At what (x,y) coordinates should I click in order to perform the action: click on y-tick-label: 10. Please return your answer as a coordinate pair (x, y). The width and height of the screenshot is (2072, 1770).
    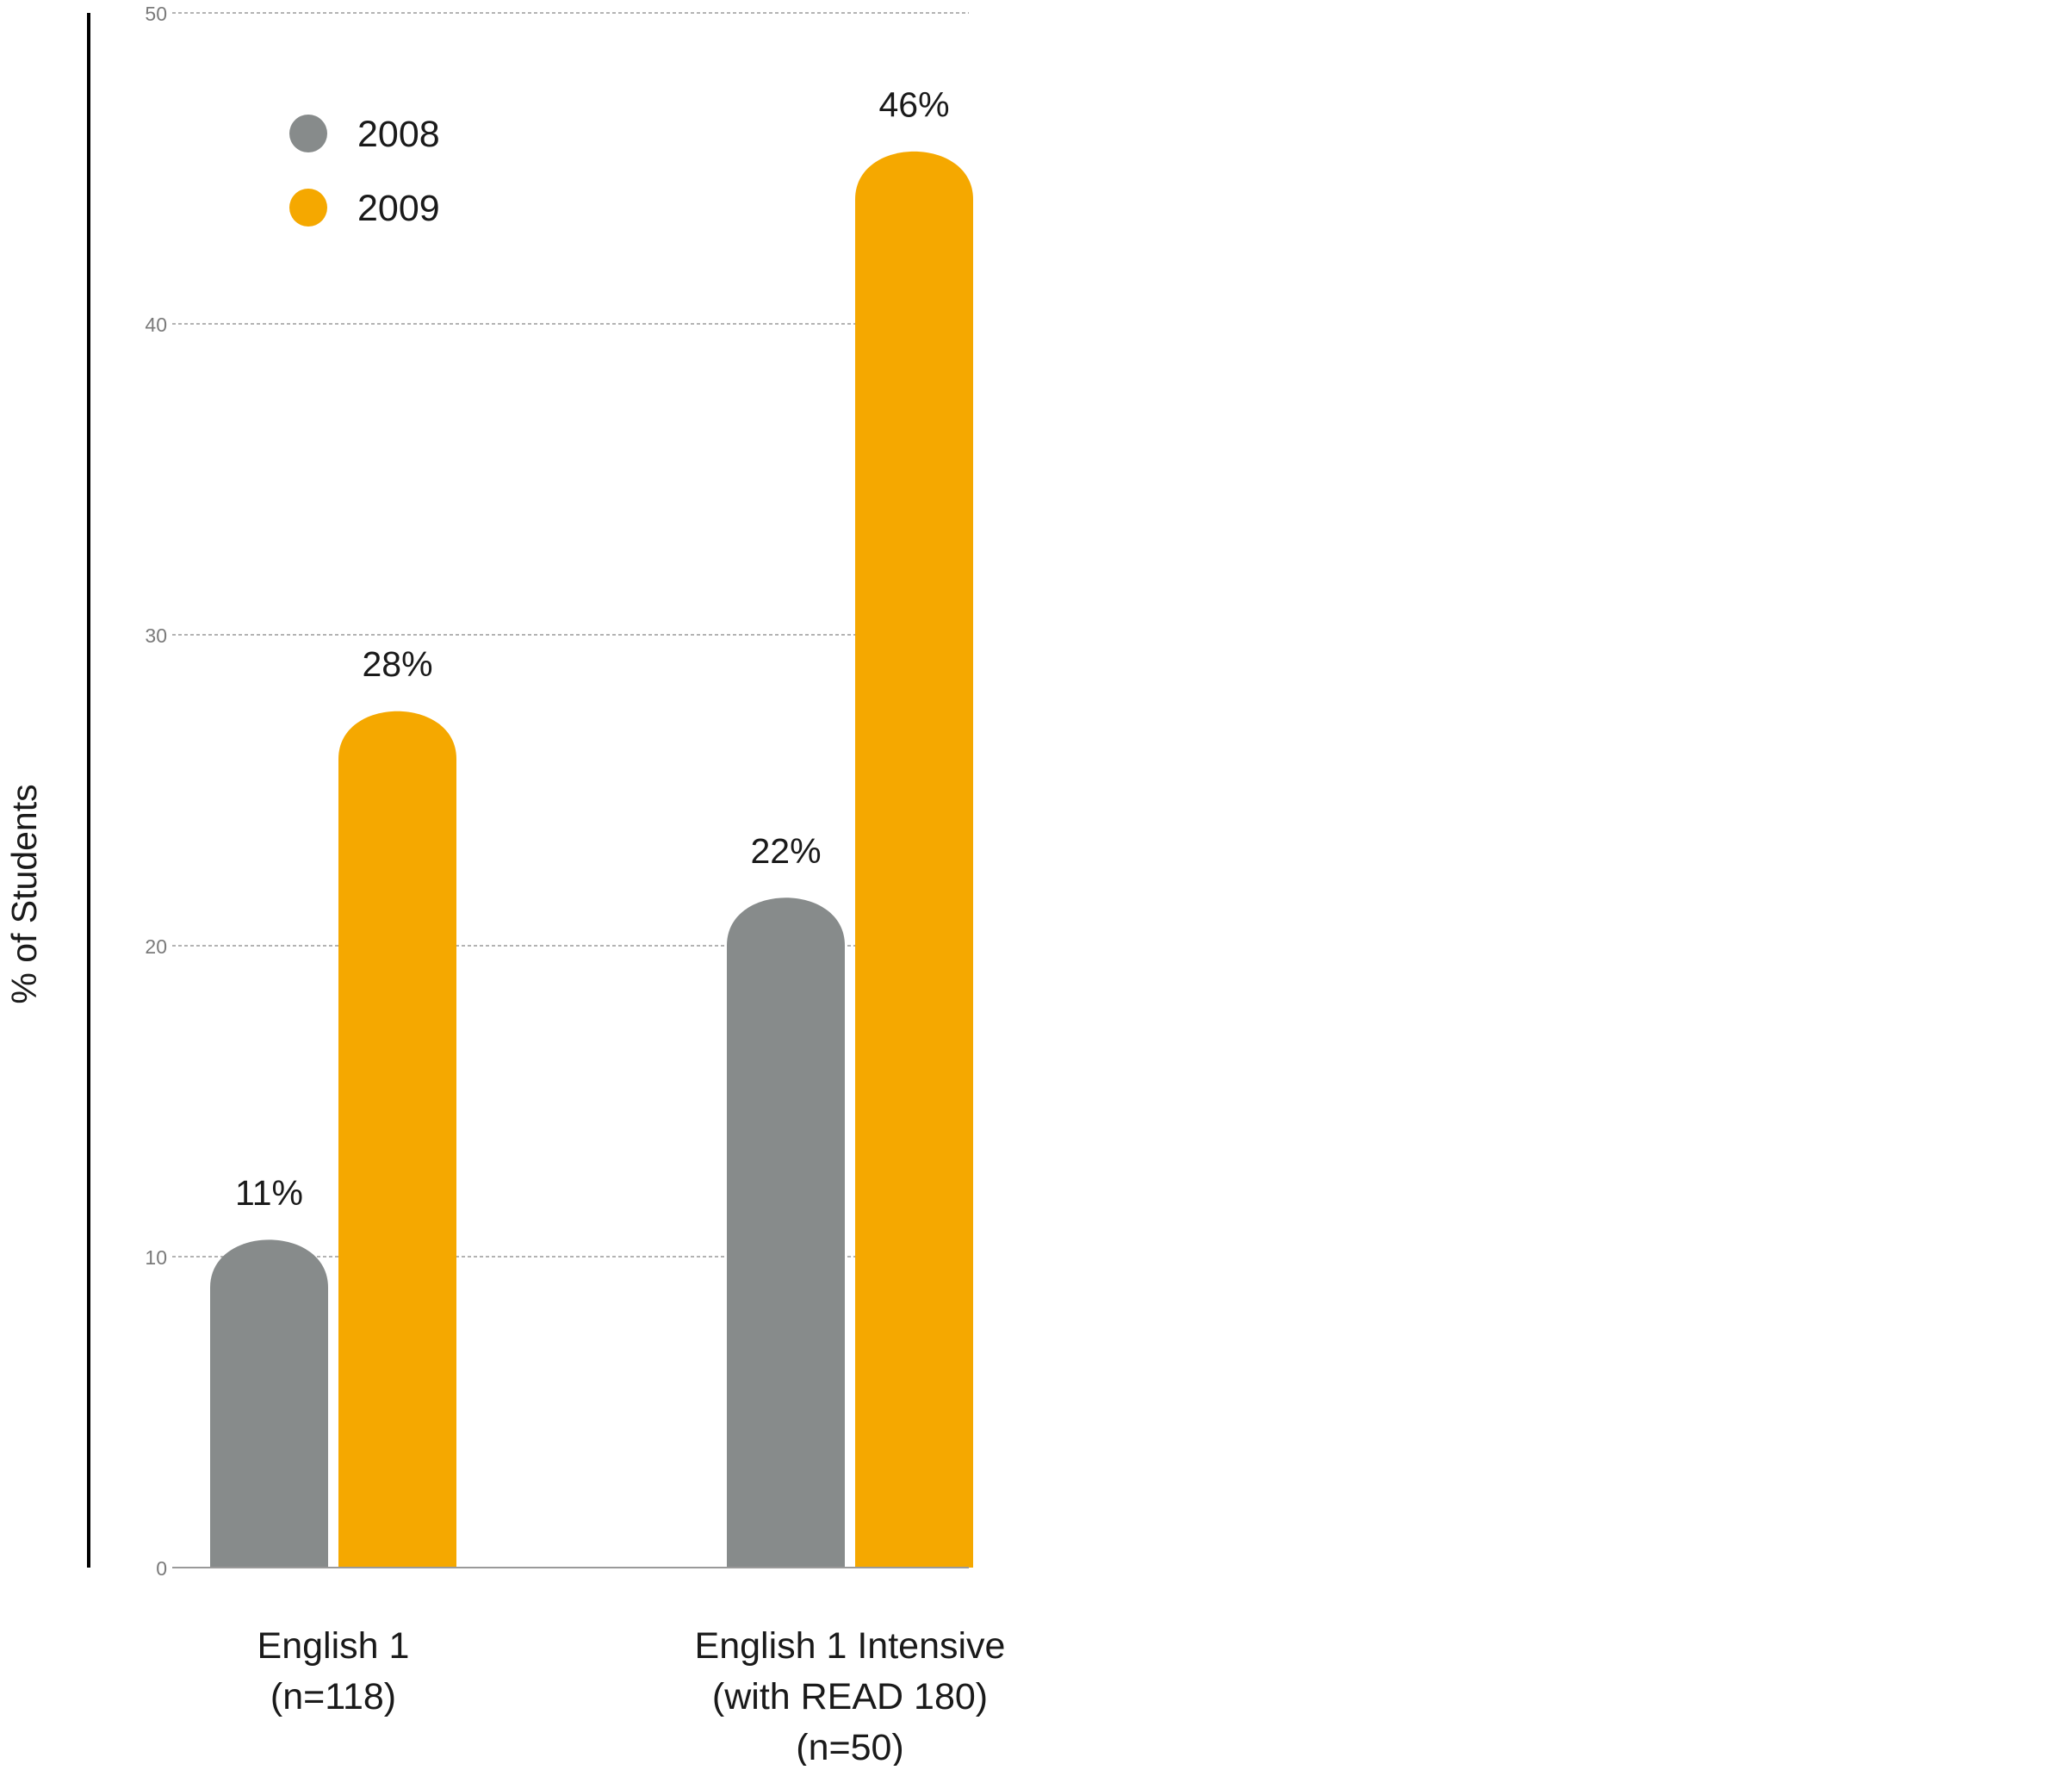
    Looking at the image, I should click on (156, 1257).